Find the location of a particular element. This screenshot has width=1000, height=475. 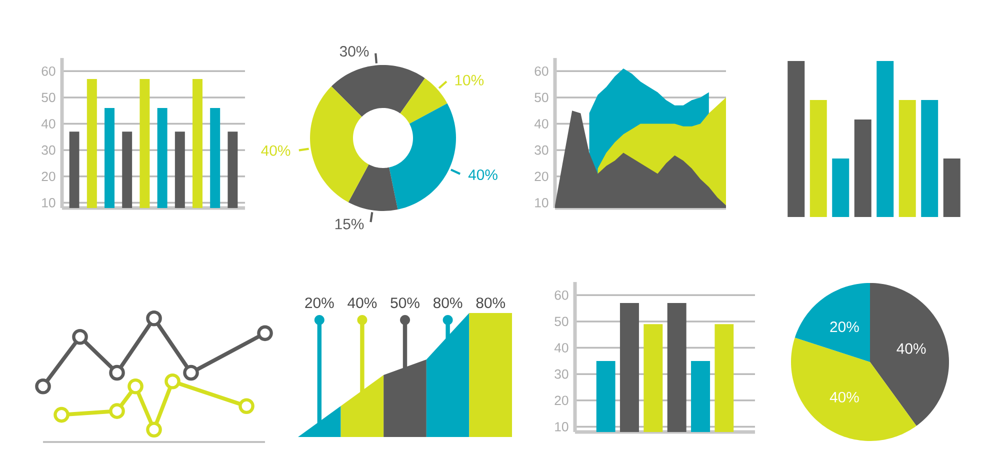

data-label: 15% is located at coordinates (349, 224).